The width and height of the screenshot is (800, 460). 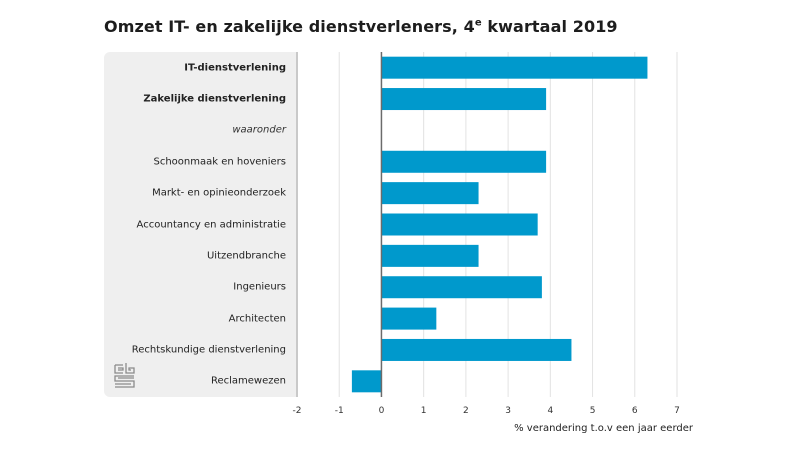 I want to click on category-label: Reclamewezen, so click(x=248, y=381).